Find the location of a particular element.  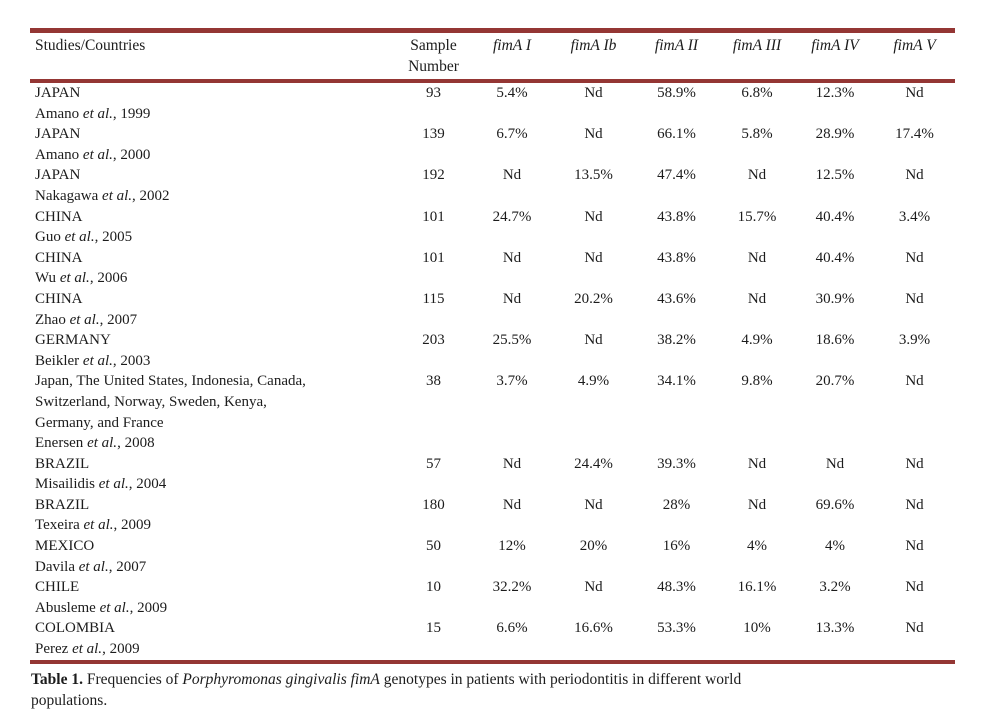

value-cell: 69.6% is located at coordinates (835, 504).